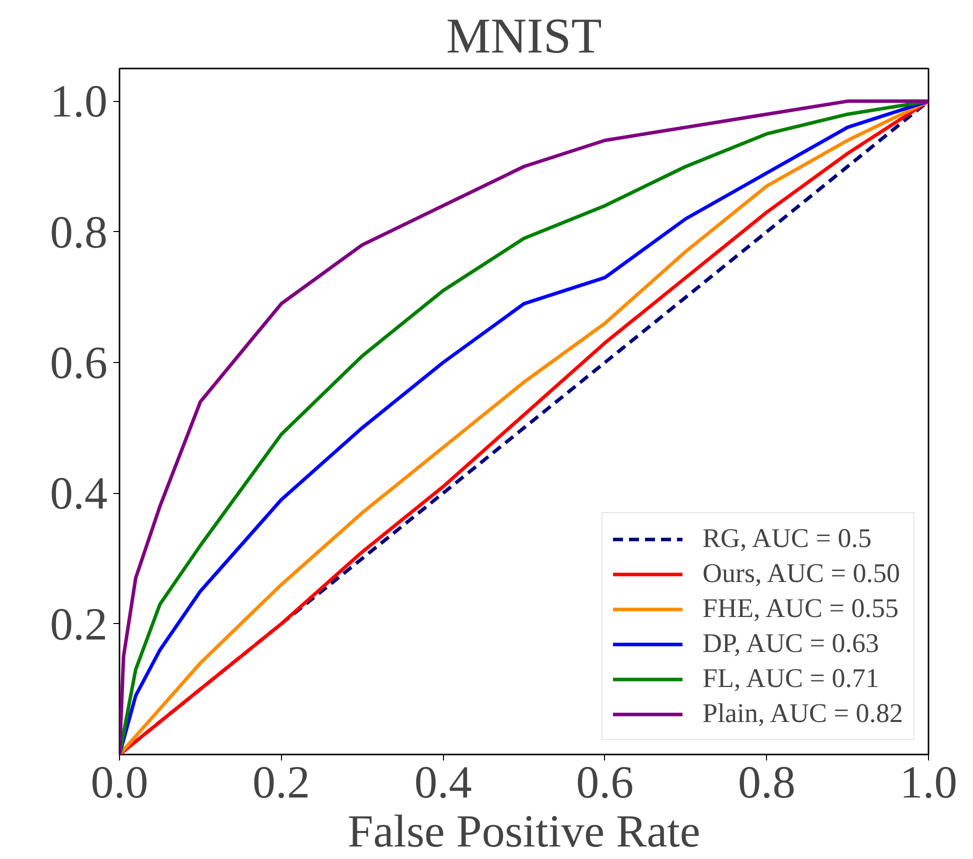 The height and width of the screenshot is (859, 973). What do you see at coordinates (524, 36) in the screenshot?
I see `chart-title: MNIST` at bounding box center [524, 36].